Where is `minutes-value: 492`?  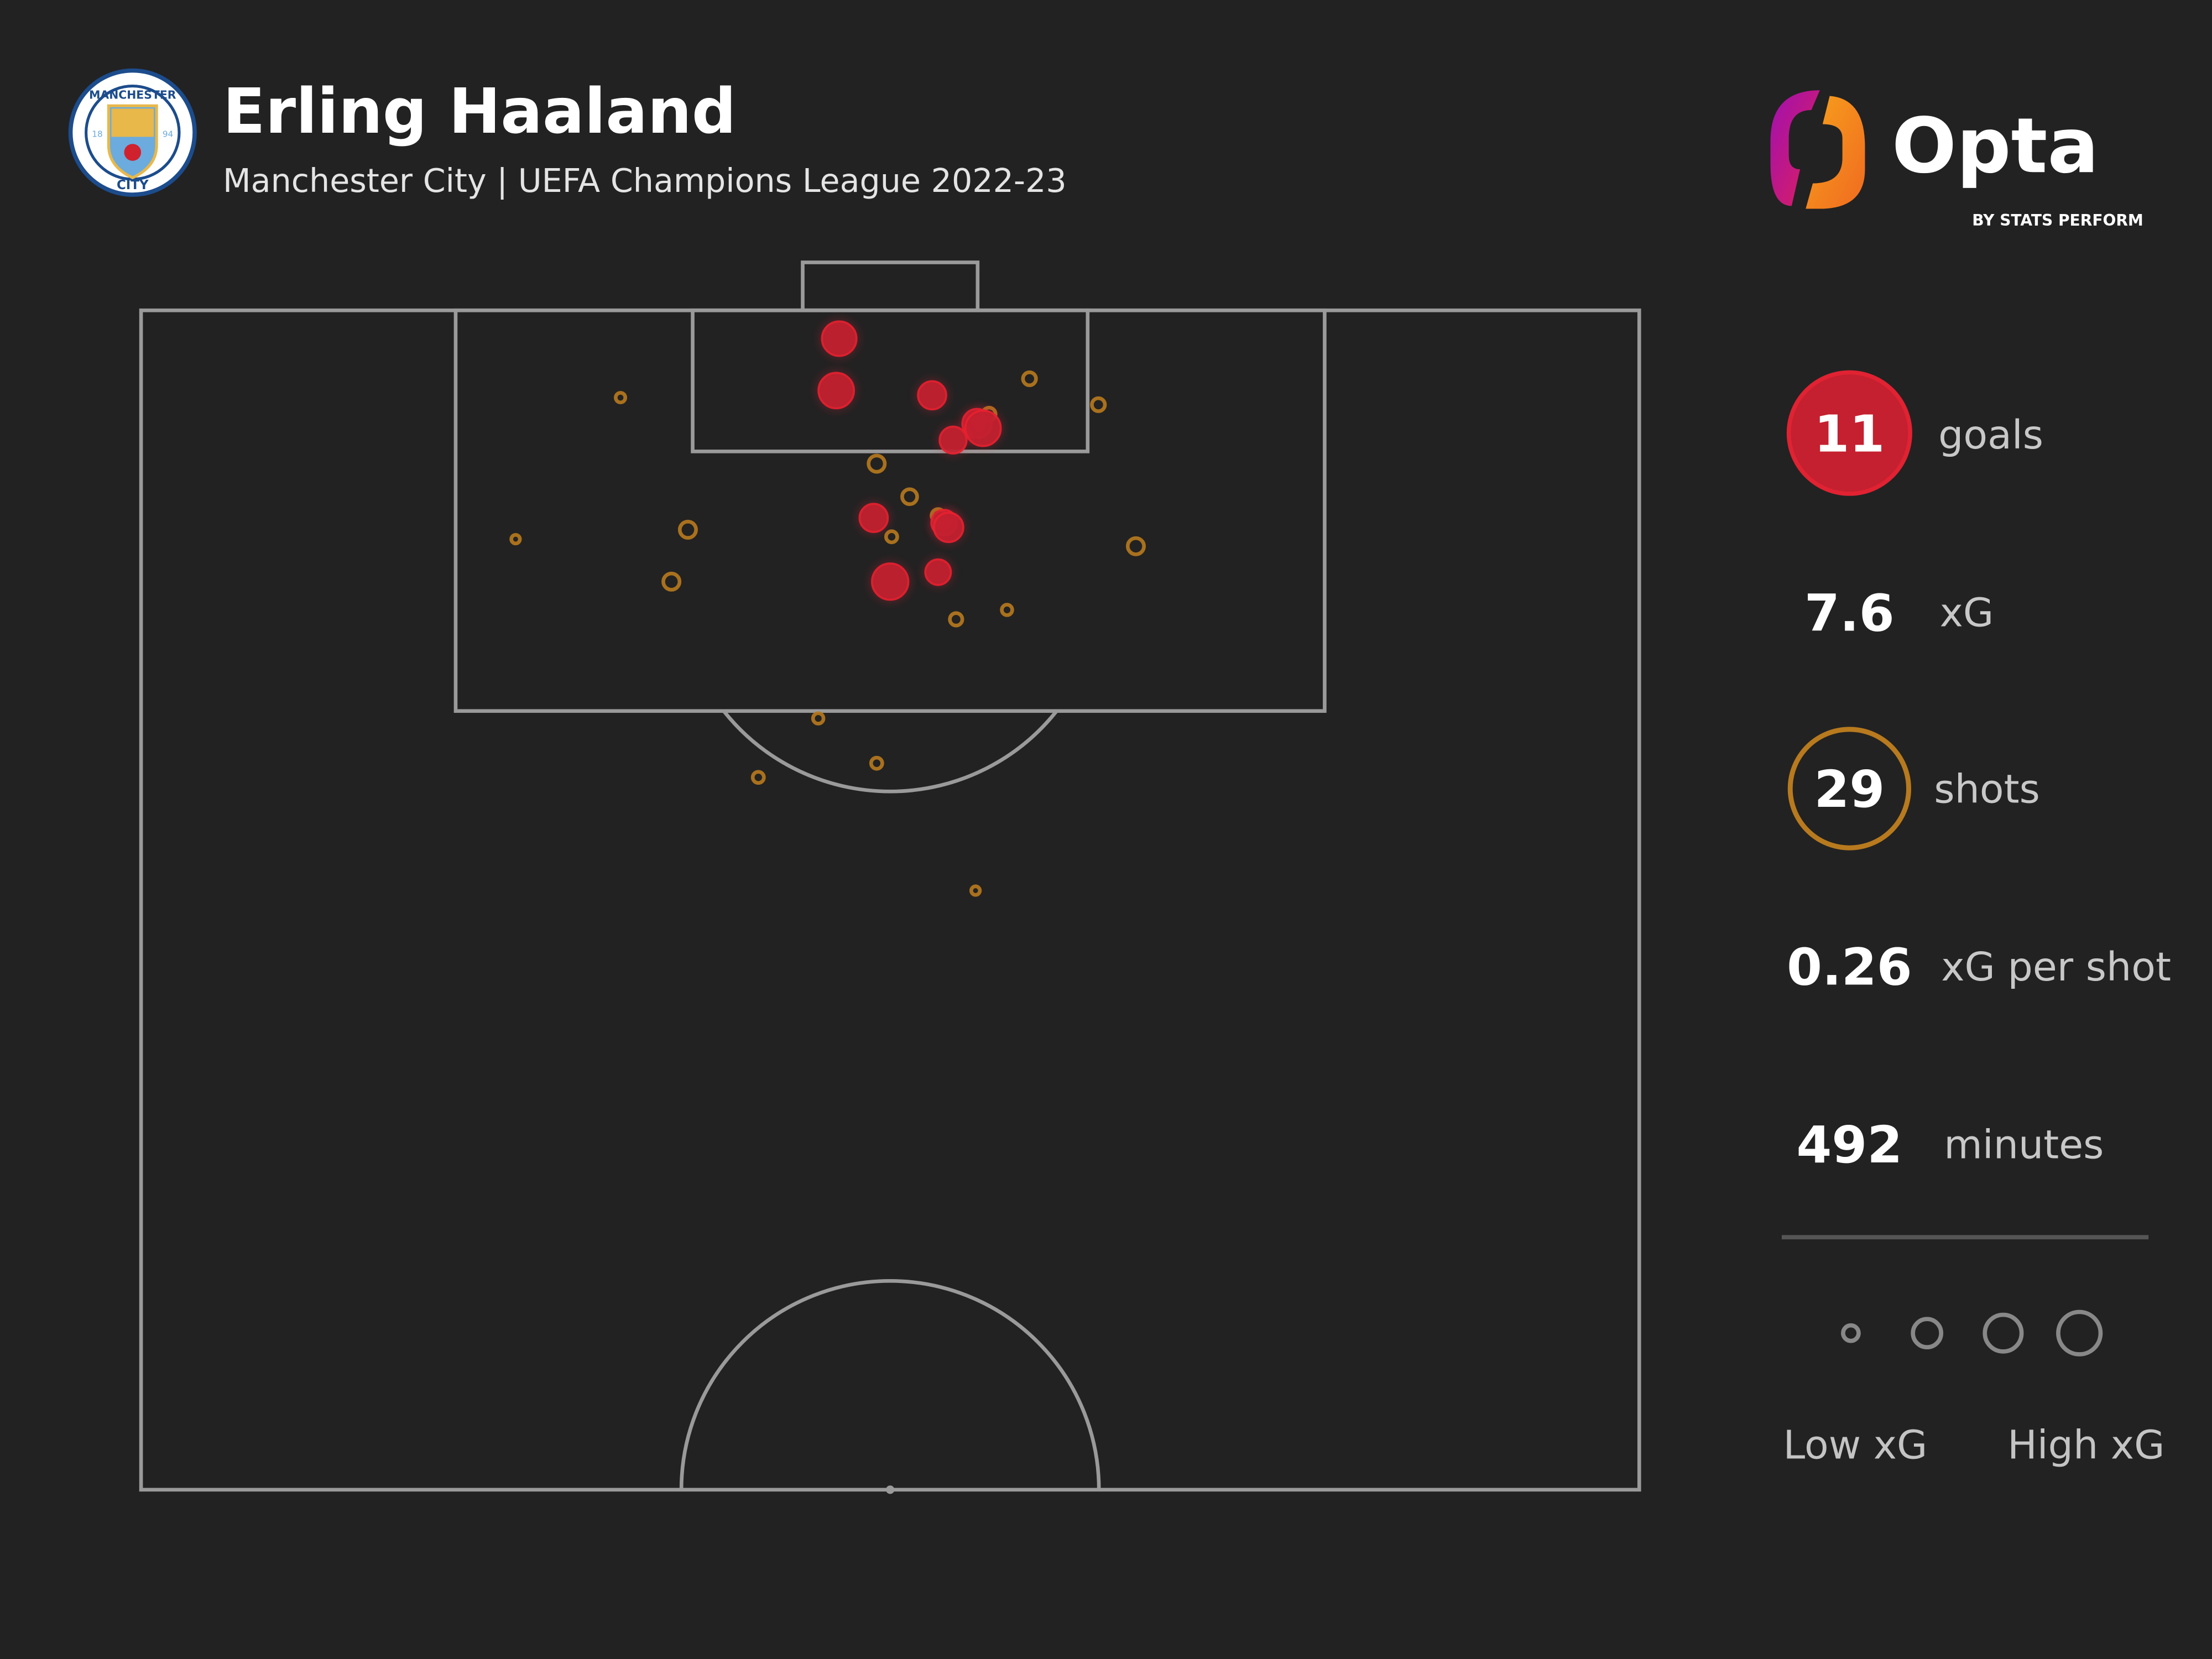
minutes-value: 492 is located at coordinates (1850, 1145).